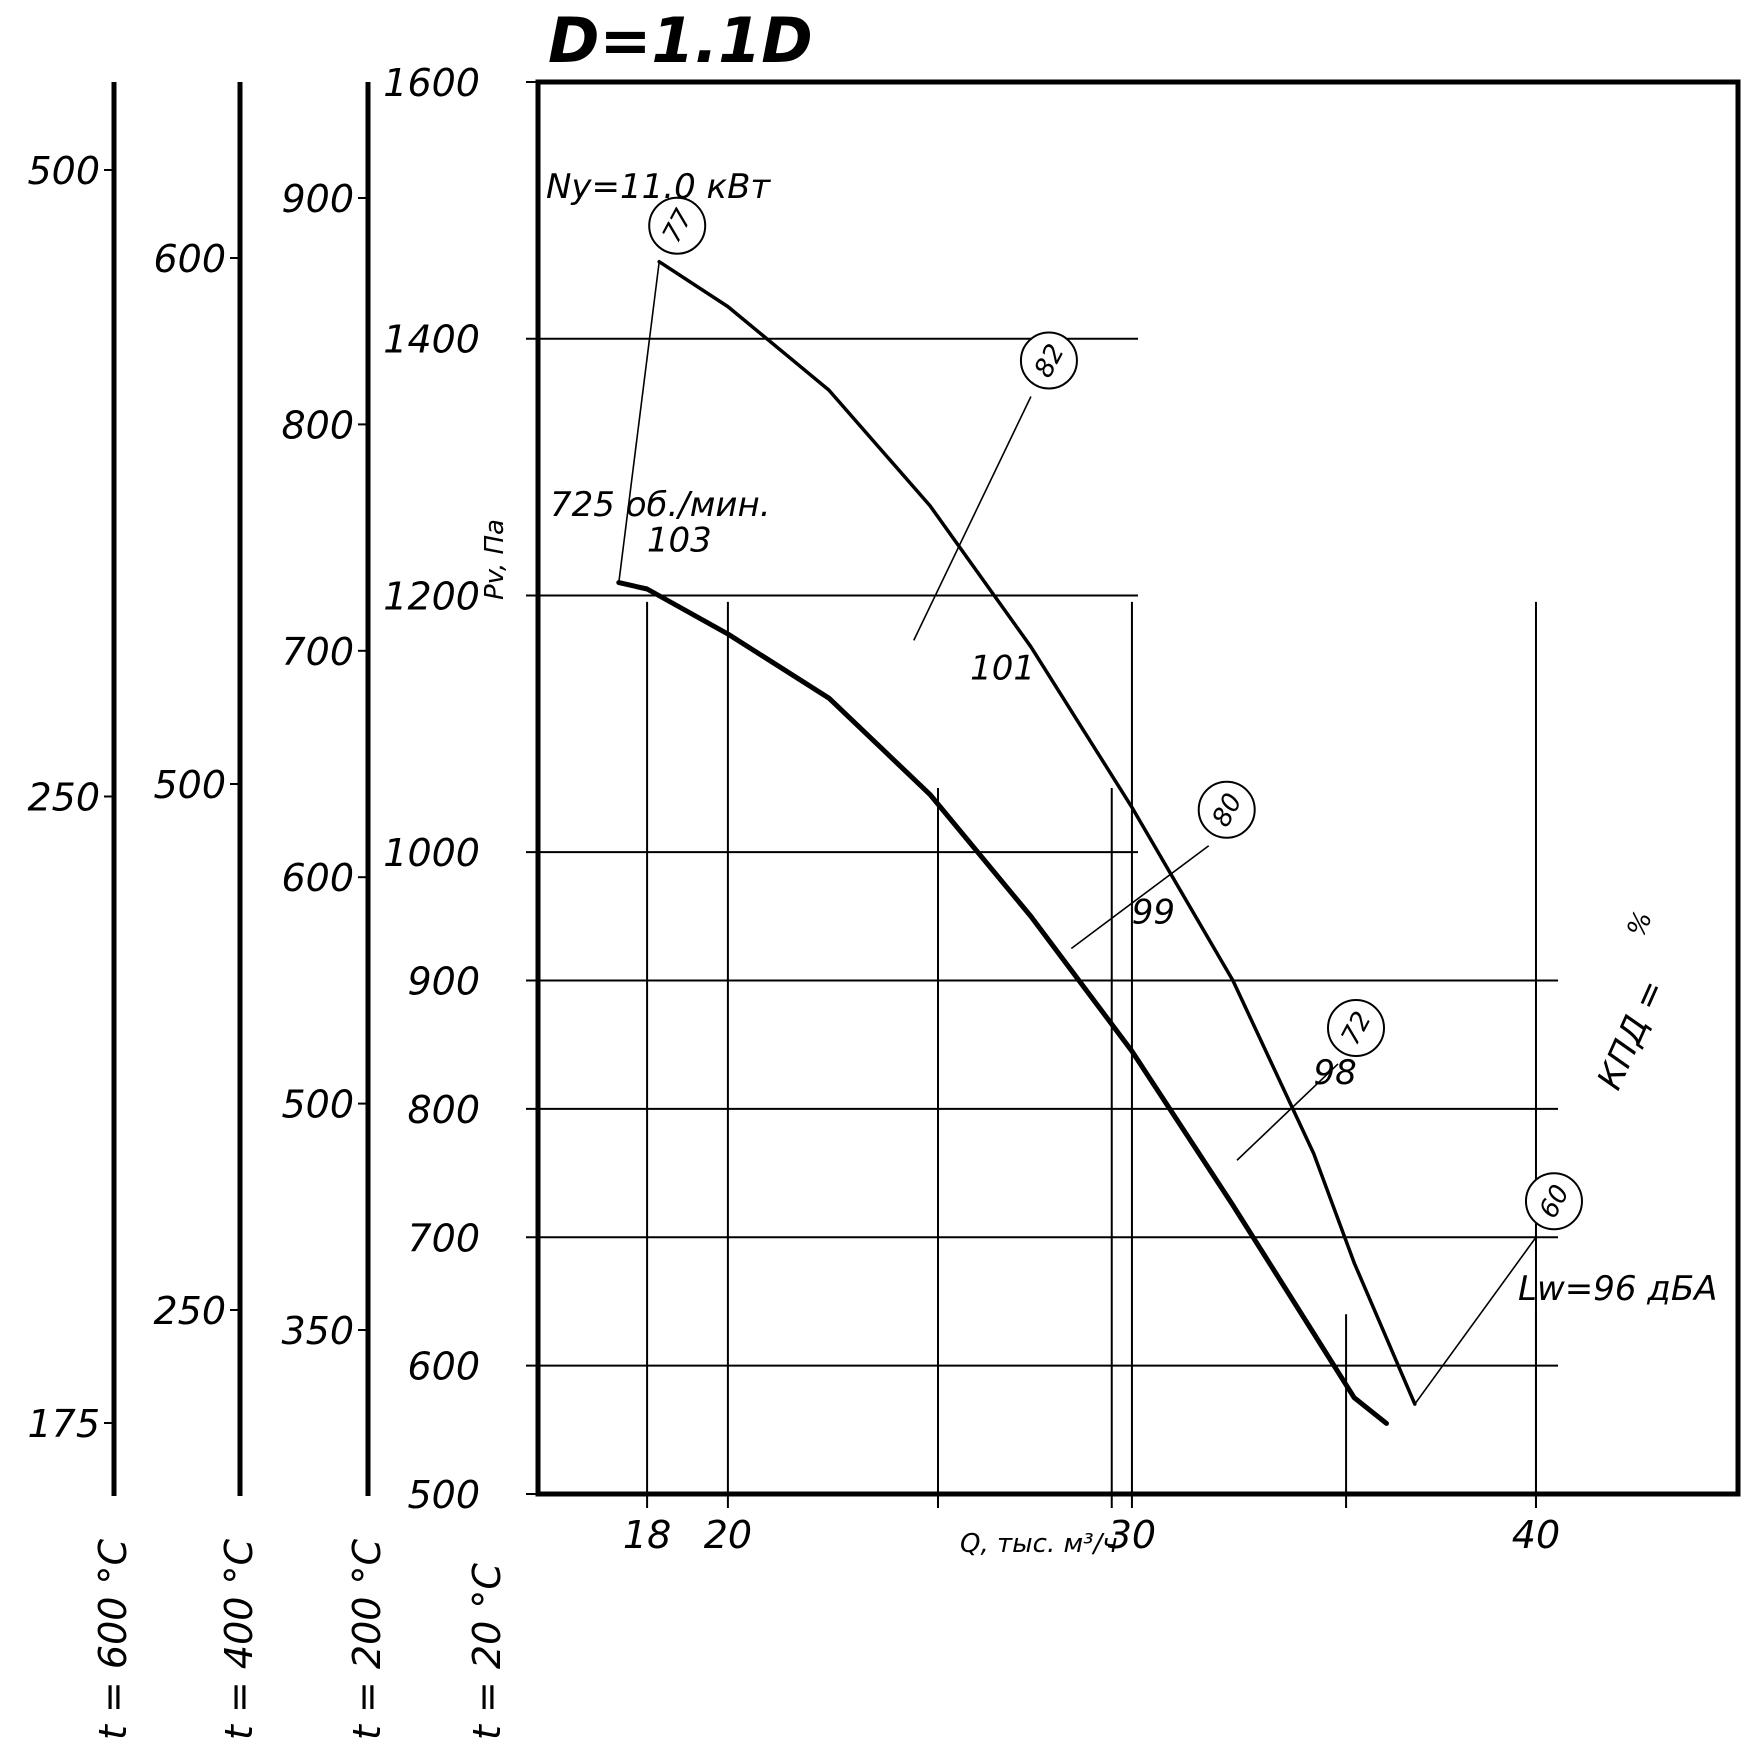 The image size is (1744, 1745). What do you see at coordinates (495, 559) in the screenshot?
I see `y-axis-label: Pv, Па` at bounding box center [495, 559].